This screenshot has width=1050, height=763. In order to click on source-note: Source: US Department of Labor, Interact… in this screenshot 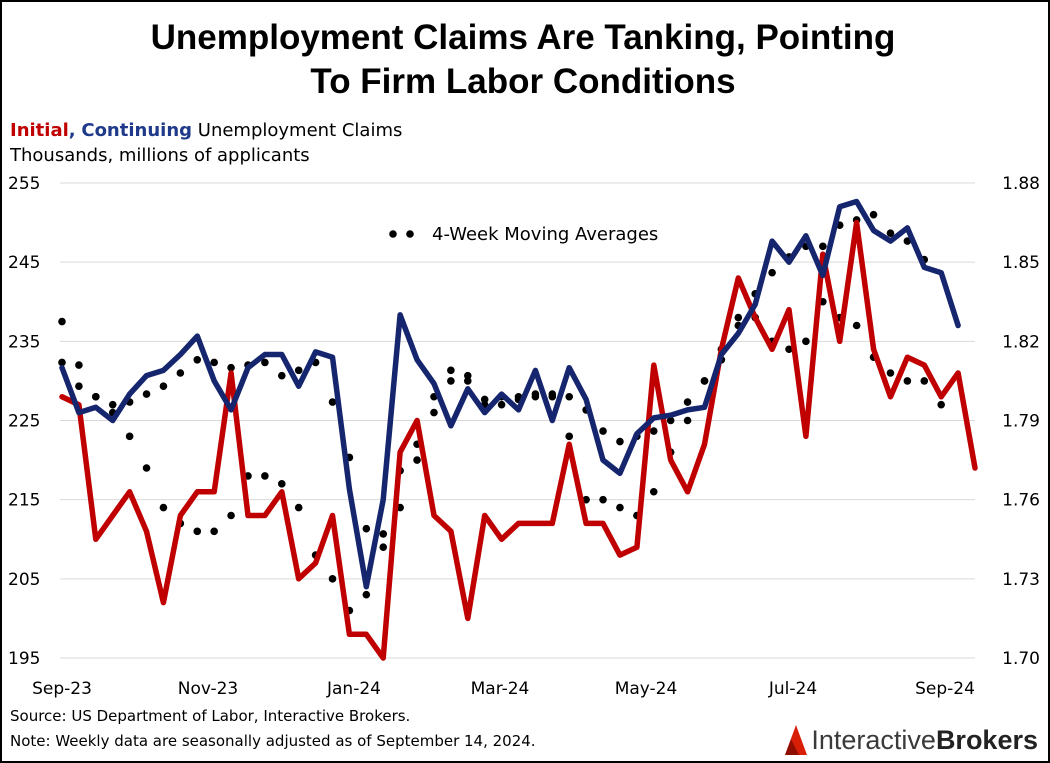, I will do `click(210, 716)`.